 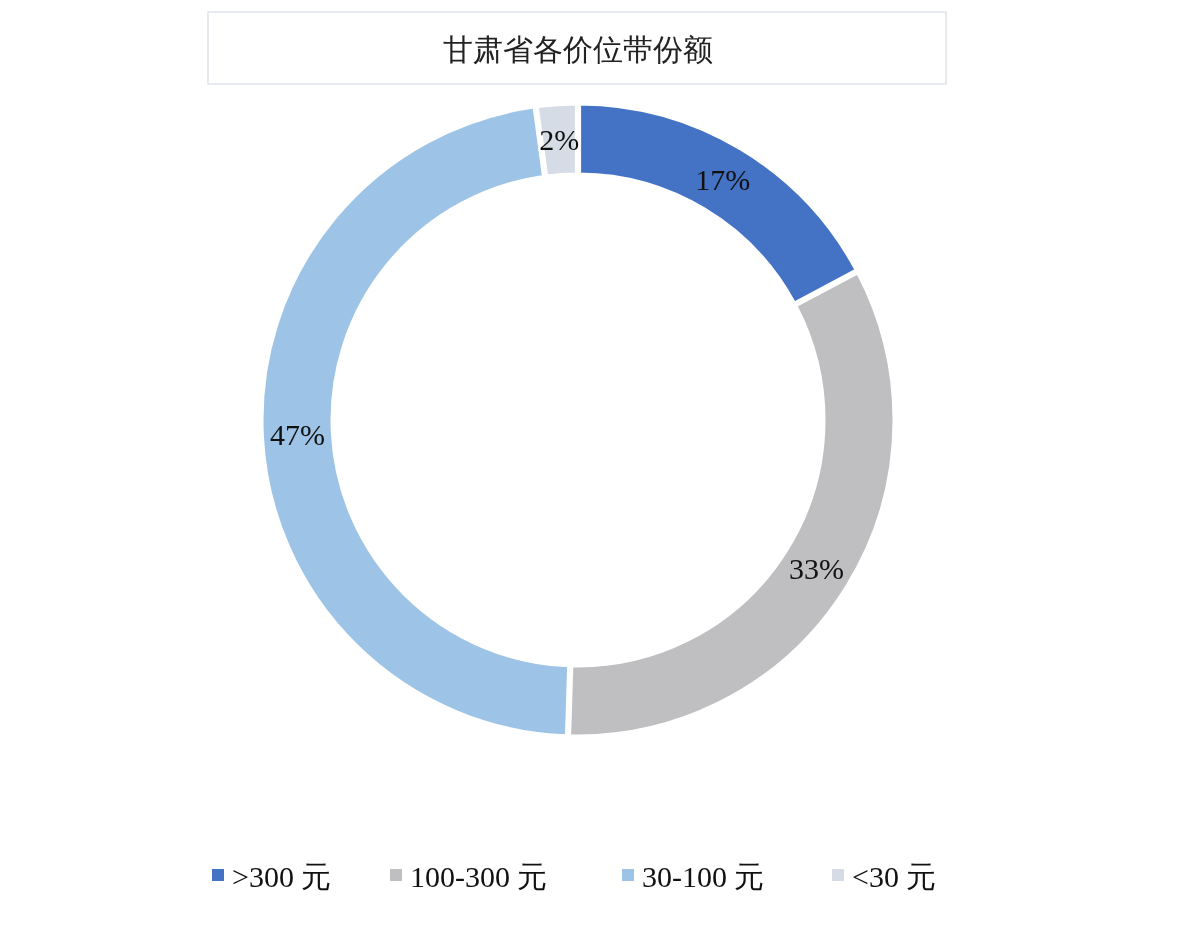 What do you see at coordinates (894, 876) in the screenshot?
I see `legend-label: <30 元` at bounding box center [894, 876].